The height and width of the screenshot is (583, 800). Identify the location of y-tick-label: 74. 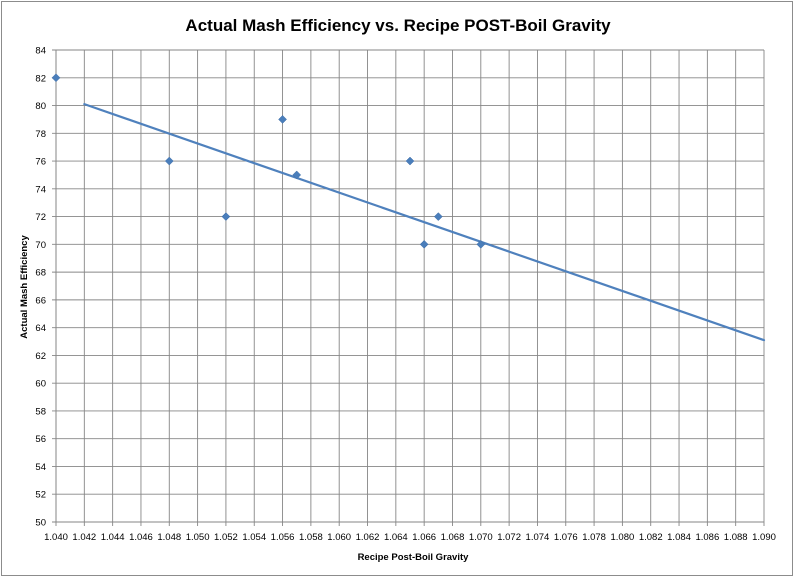
(40, 189).